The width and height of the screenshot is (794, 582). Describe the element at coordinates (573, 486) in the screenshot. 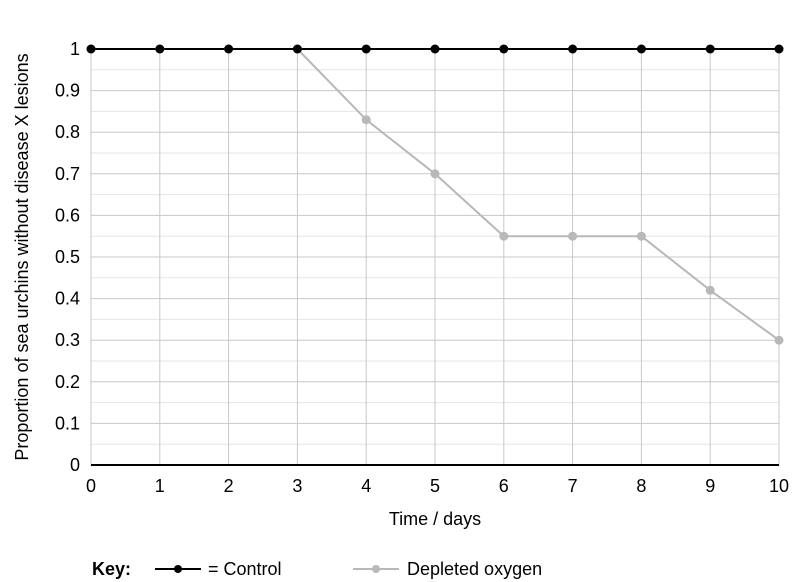

I see `x-tick-label: 7` at that location.